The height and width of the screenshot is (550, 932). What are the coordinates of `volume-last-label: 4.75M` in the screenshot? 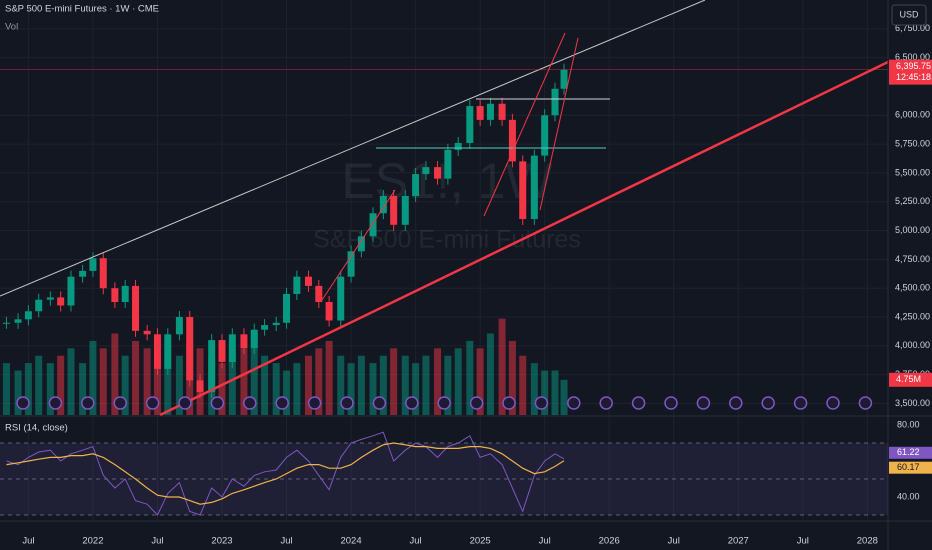 It's located at (908, 379).